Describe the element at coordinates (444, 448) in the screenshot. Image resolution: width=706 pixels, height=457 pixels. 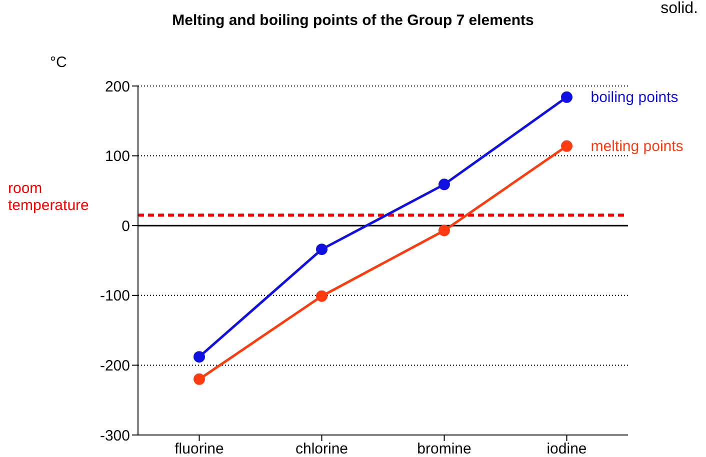
I see `x-tick-label: bromine` at that location.